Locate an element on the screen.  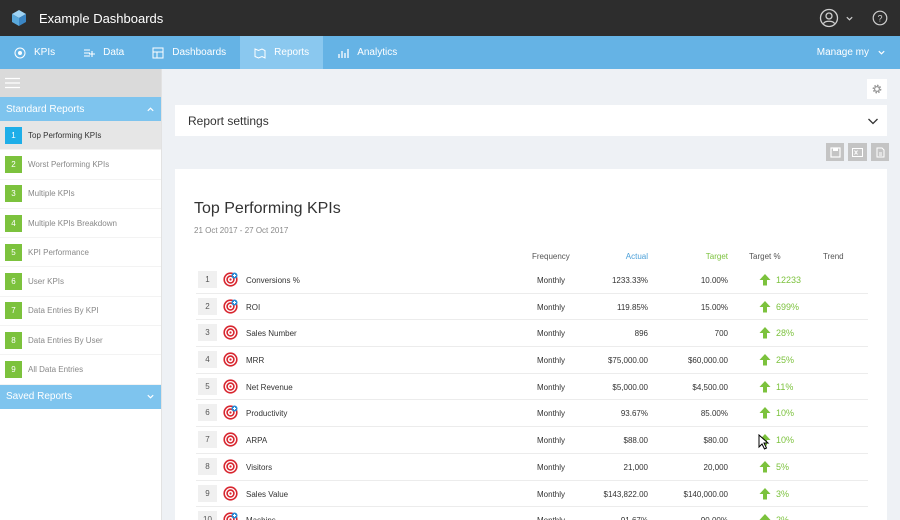
nav-item-label: KPIs is located at coordinates (45, 52).